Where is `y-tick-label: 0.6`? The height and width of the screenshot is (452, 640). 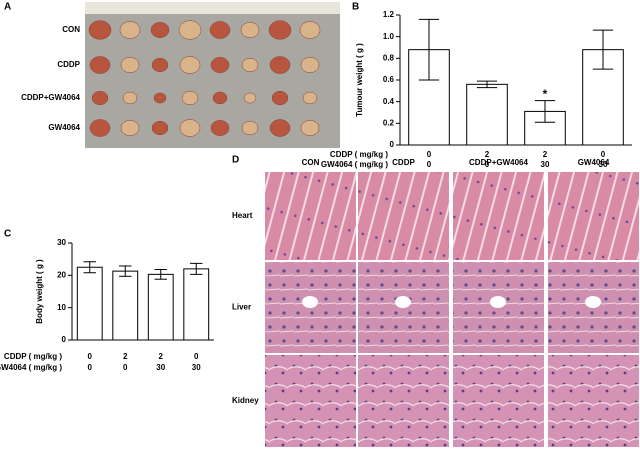 y-tick-label: 0.6 is located at coordinates (389, 79).